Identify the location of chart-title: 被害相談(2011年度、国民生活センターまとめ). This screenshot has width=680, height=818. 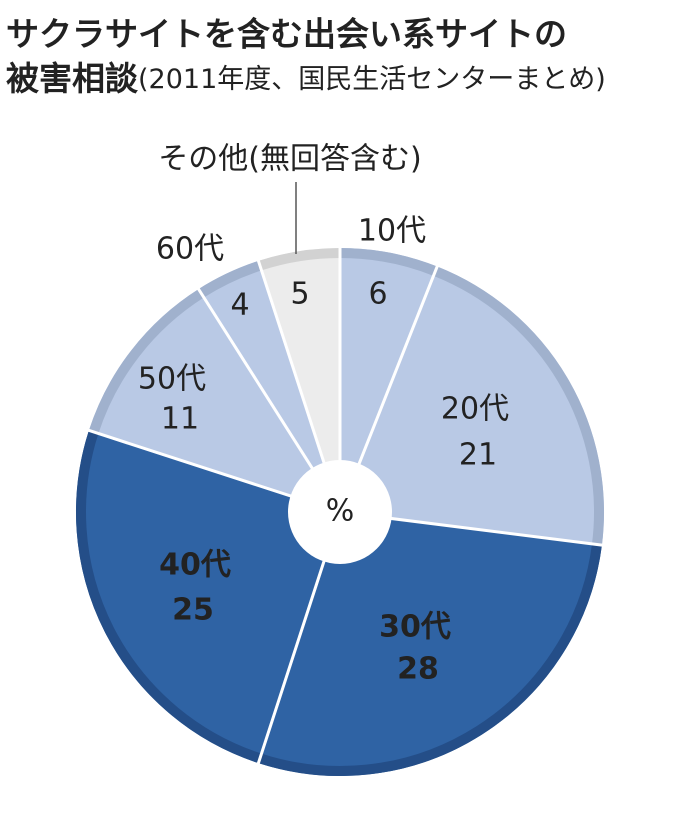
(306, 78).